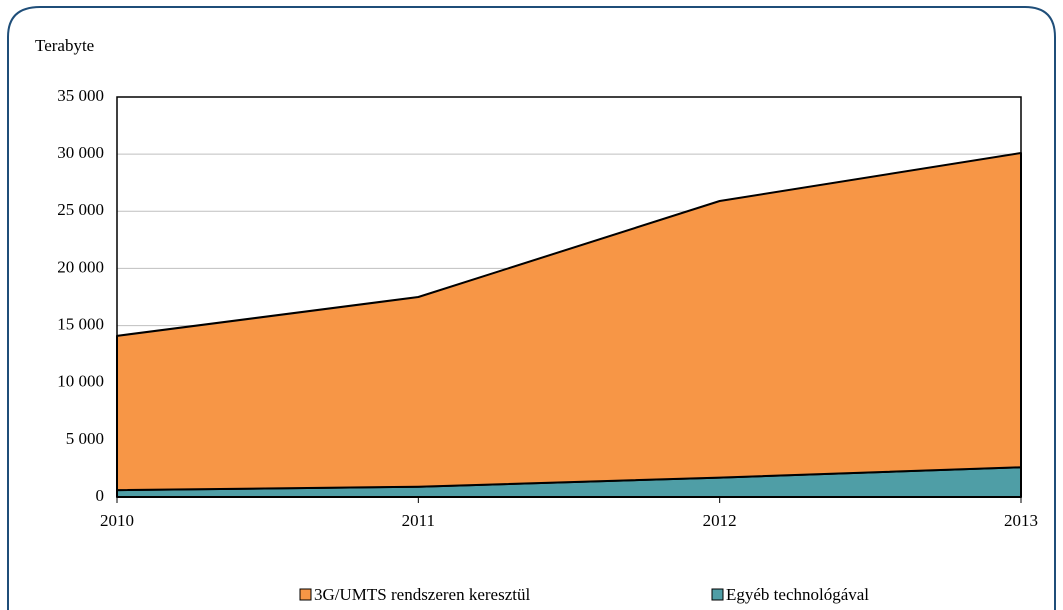 The image size is (1063, 610). What do you see at coordinates (80, 152) in the screenshot?
I see `y-tick-label: 30 000` at bounding box center [80, 152].